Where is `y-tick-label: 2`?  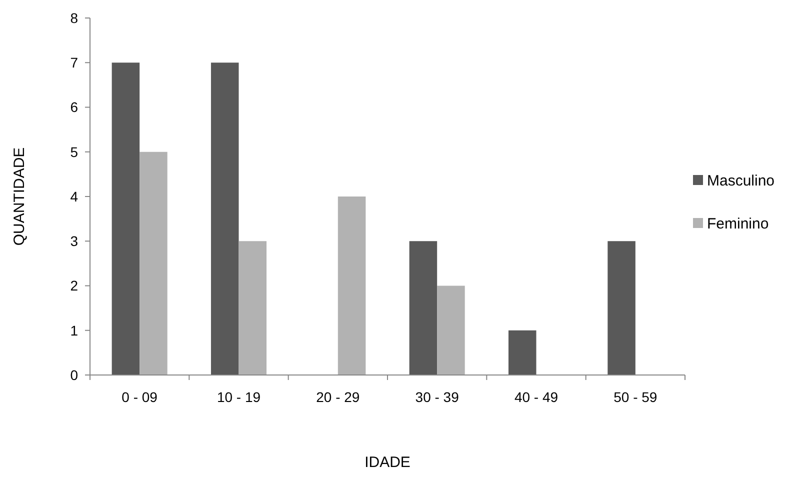
y-tick-label: 2 is located at coordinates (74, 286).